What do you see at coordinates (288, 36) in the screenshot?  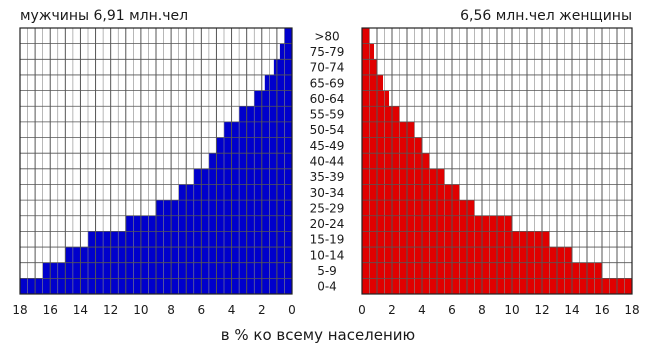 I see `bar-men->80` at bounding box center [288, 36].